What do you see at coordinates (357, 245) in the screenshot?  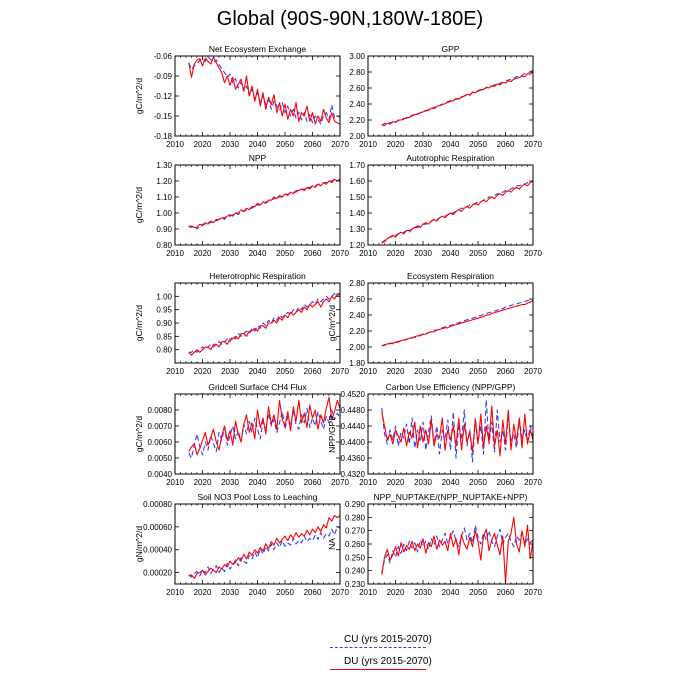 I see `y-tick-label: 1.20` at bounding box center [357, 245].